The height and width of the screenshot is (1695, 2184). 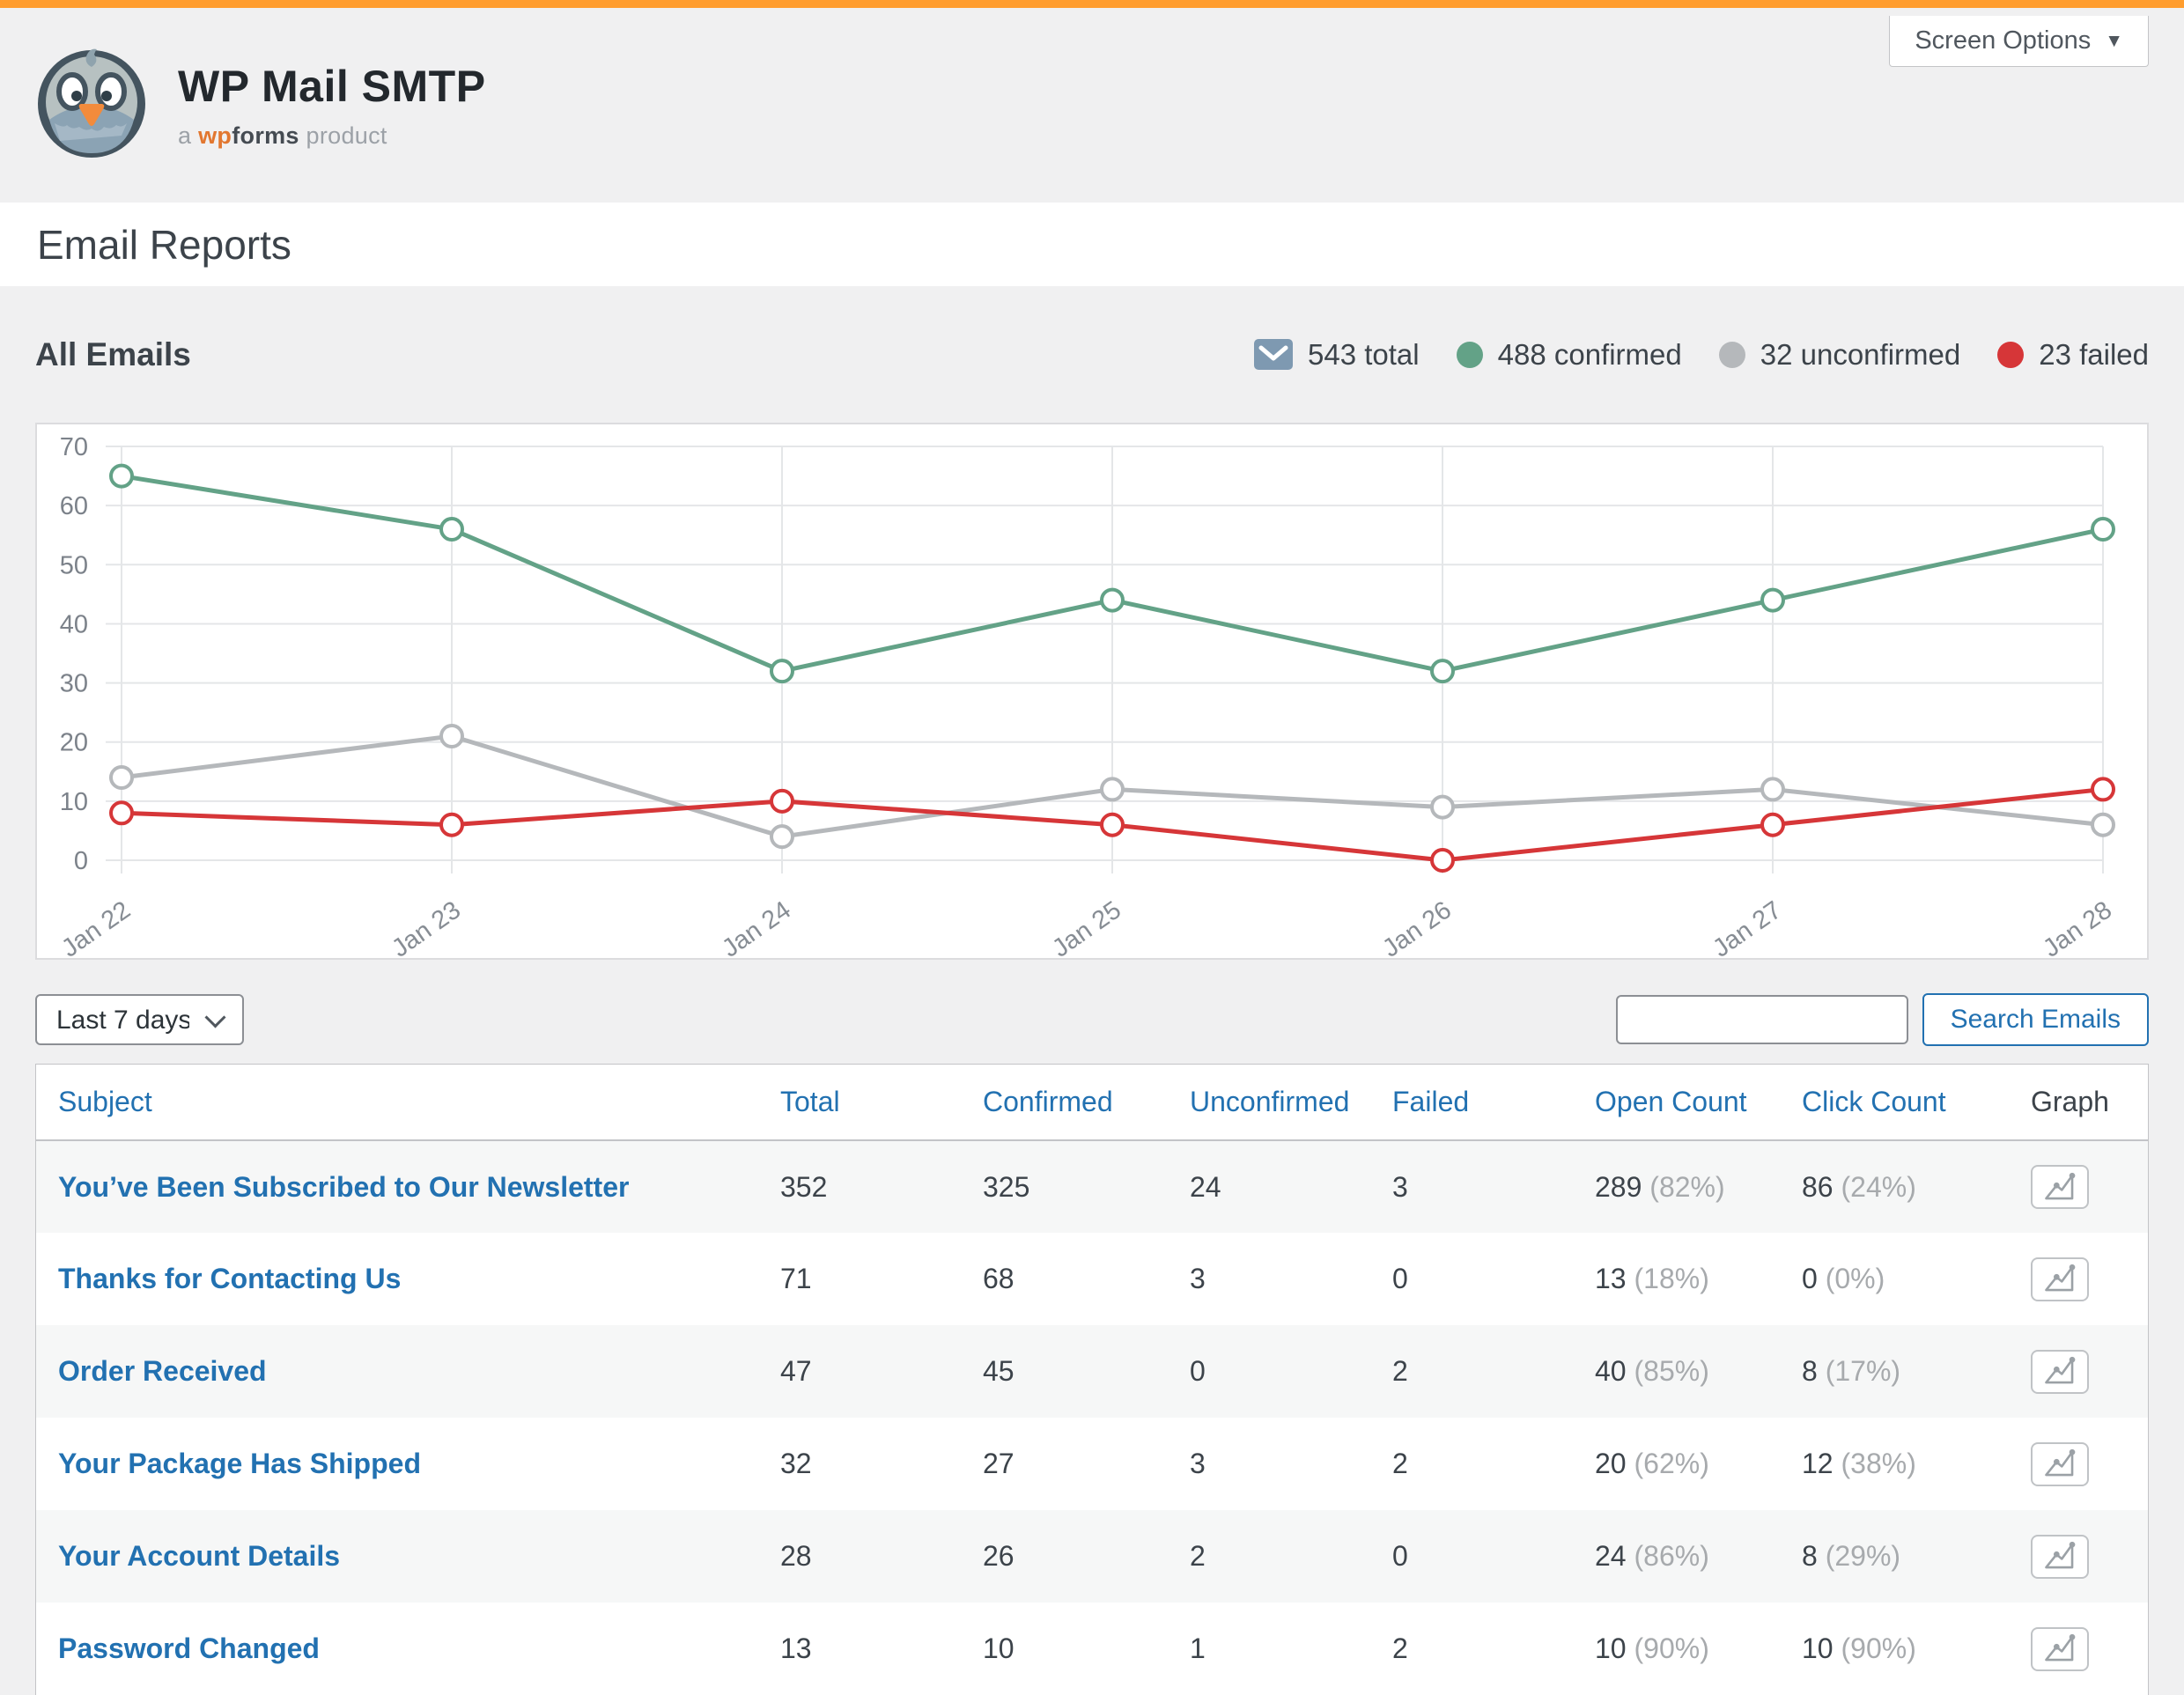 I want to click on envelope-icon, so click(x=1274, y=354).